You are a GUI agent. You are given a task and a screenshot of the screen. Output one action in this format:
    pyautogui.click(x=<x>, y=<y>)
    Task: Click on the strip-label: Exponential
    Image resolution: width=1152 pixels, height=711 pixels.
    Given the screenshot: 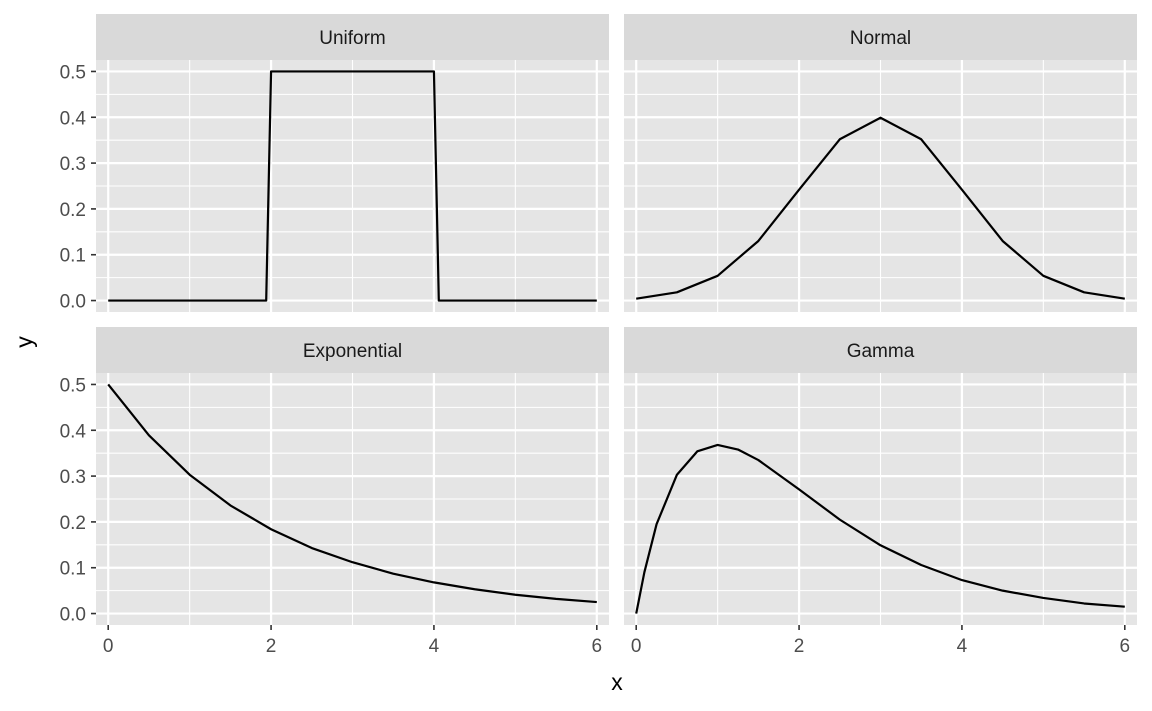 What is the action you would take?
    pyautogui.click(x=352, y=351)
    